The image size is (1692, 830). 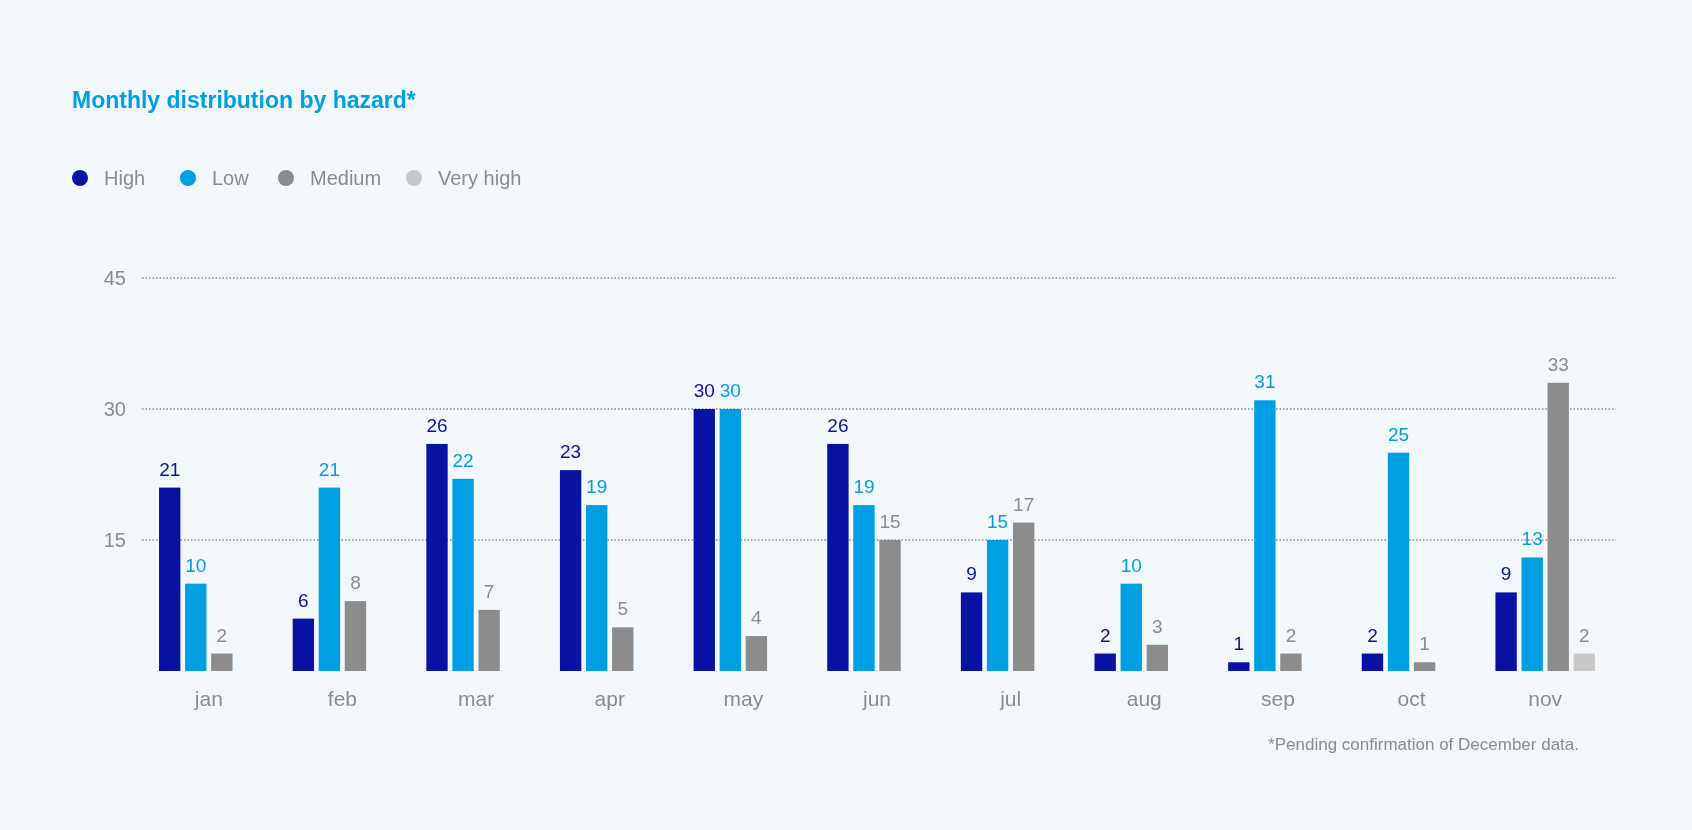 What do you see at coordinates (480, 178) in the screenshot?
I see `legend-label: Very high` at bounding box center [480, 178].